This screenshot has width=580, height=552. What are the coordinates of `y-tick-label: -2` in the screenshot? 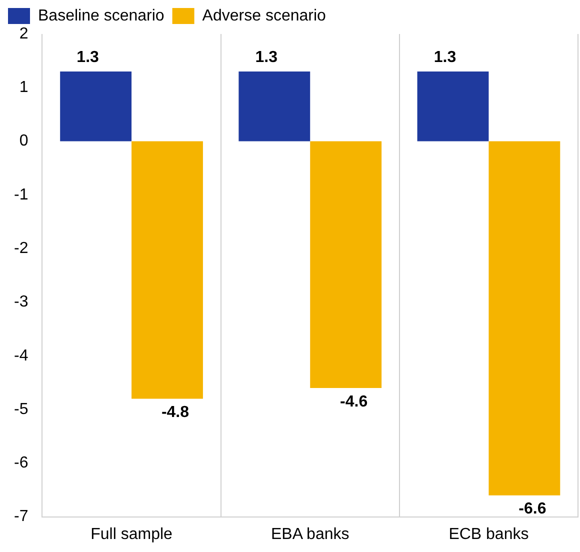 It's located at (21, 248).